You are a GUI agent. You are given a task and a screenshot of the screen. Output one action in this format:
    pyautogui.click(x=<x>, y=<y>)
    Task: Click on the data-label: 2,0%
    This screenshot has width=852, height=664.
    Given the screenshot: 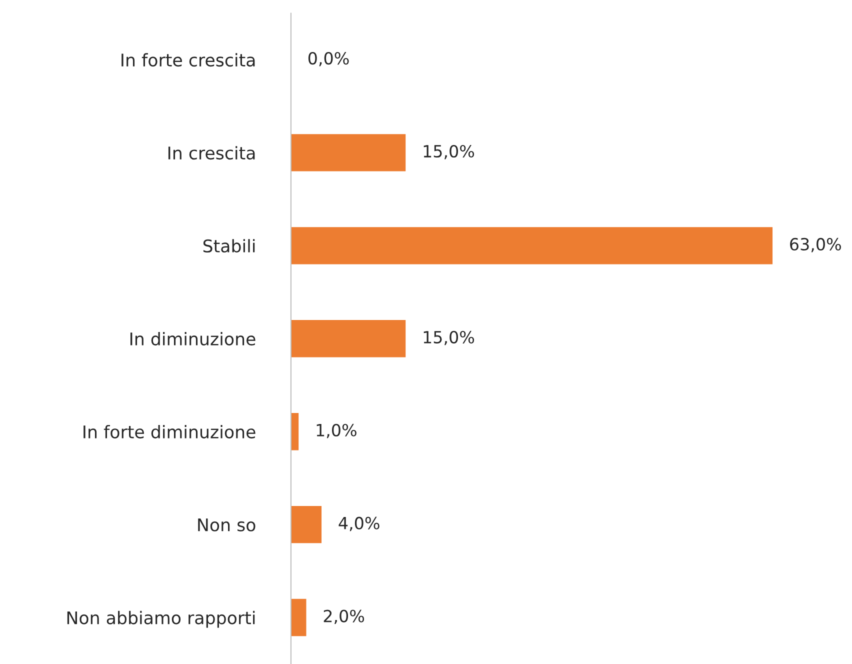 What is the action you would take?
    pyautogui.click(x=344, y=617)
    